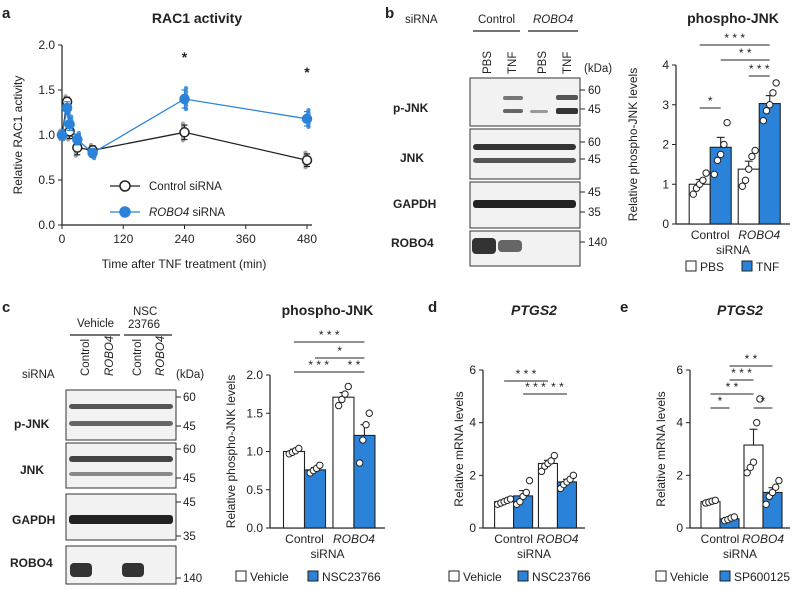 The image size is (800, 590). What do you see at coordinates (720, 539) in the screenshot?
I see `chart-e-category-label: Control` at bounding box center [720, 539].